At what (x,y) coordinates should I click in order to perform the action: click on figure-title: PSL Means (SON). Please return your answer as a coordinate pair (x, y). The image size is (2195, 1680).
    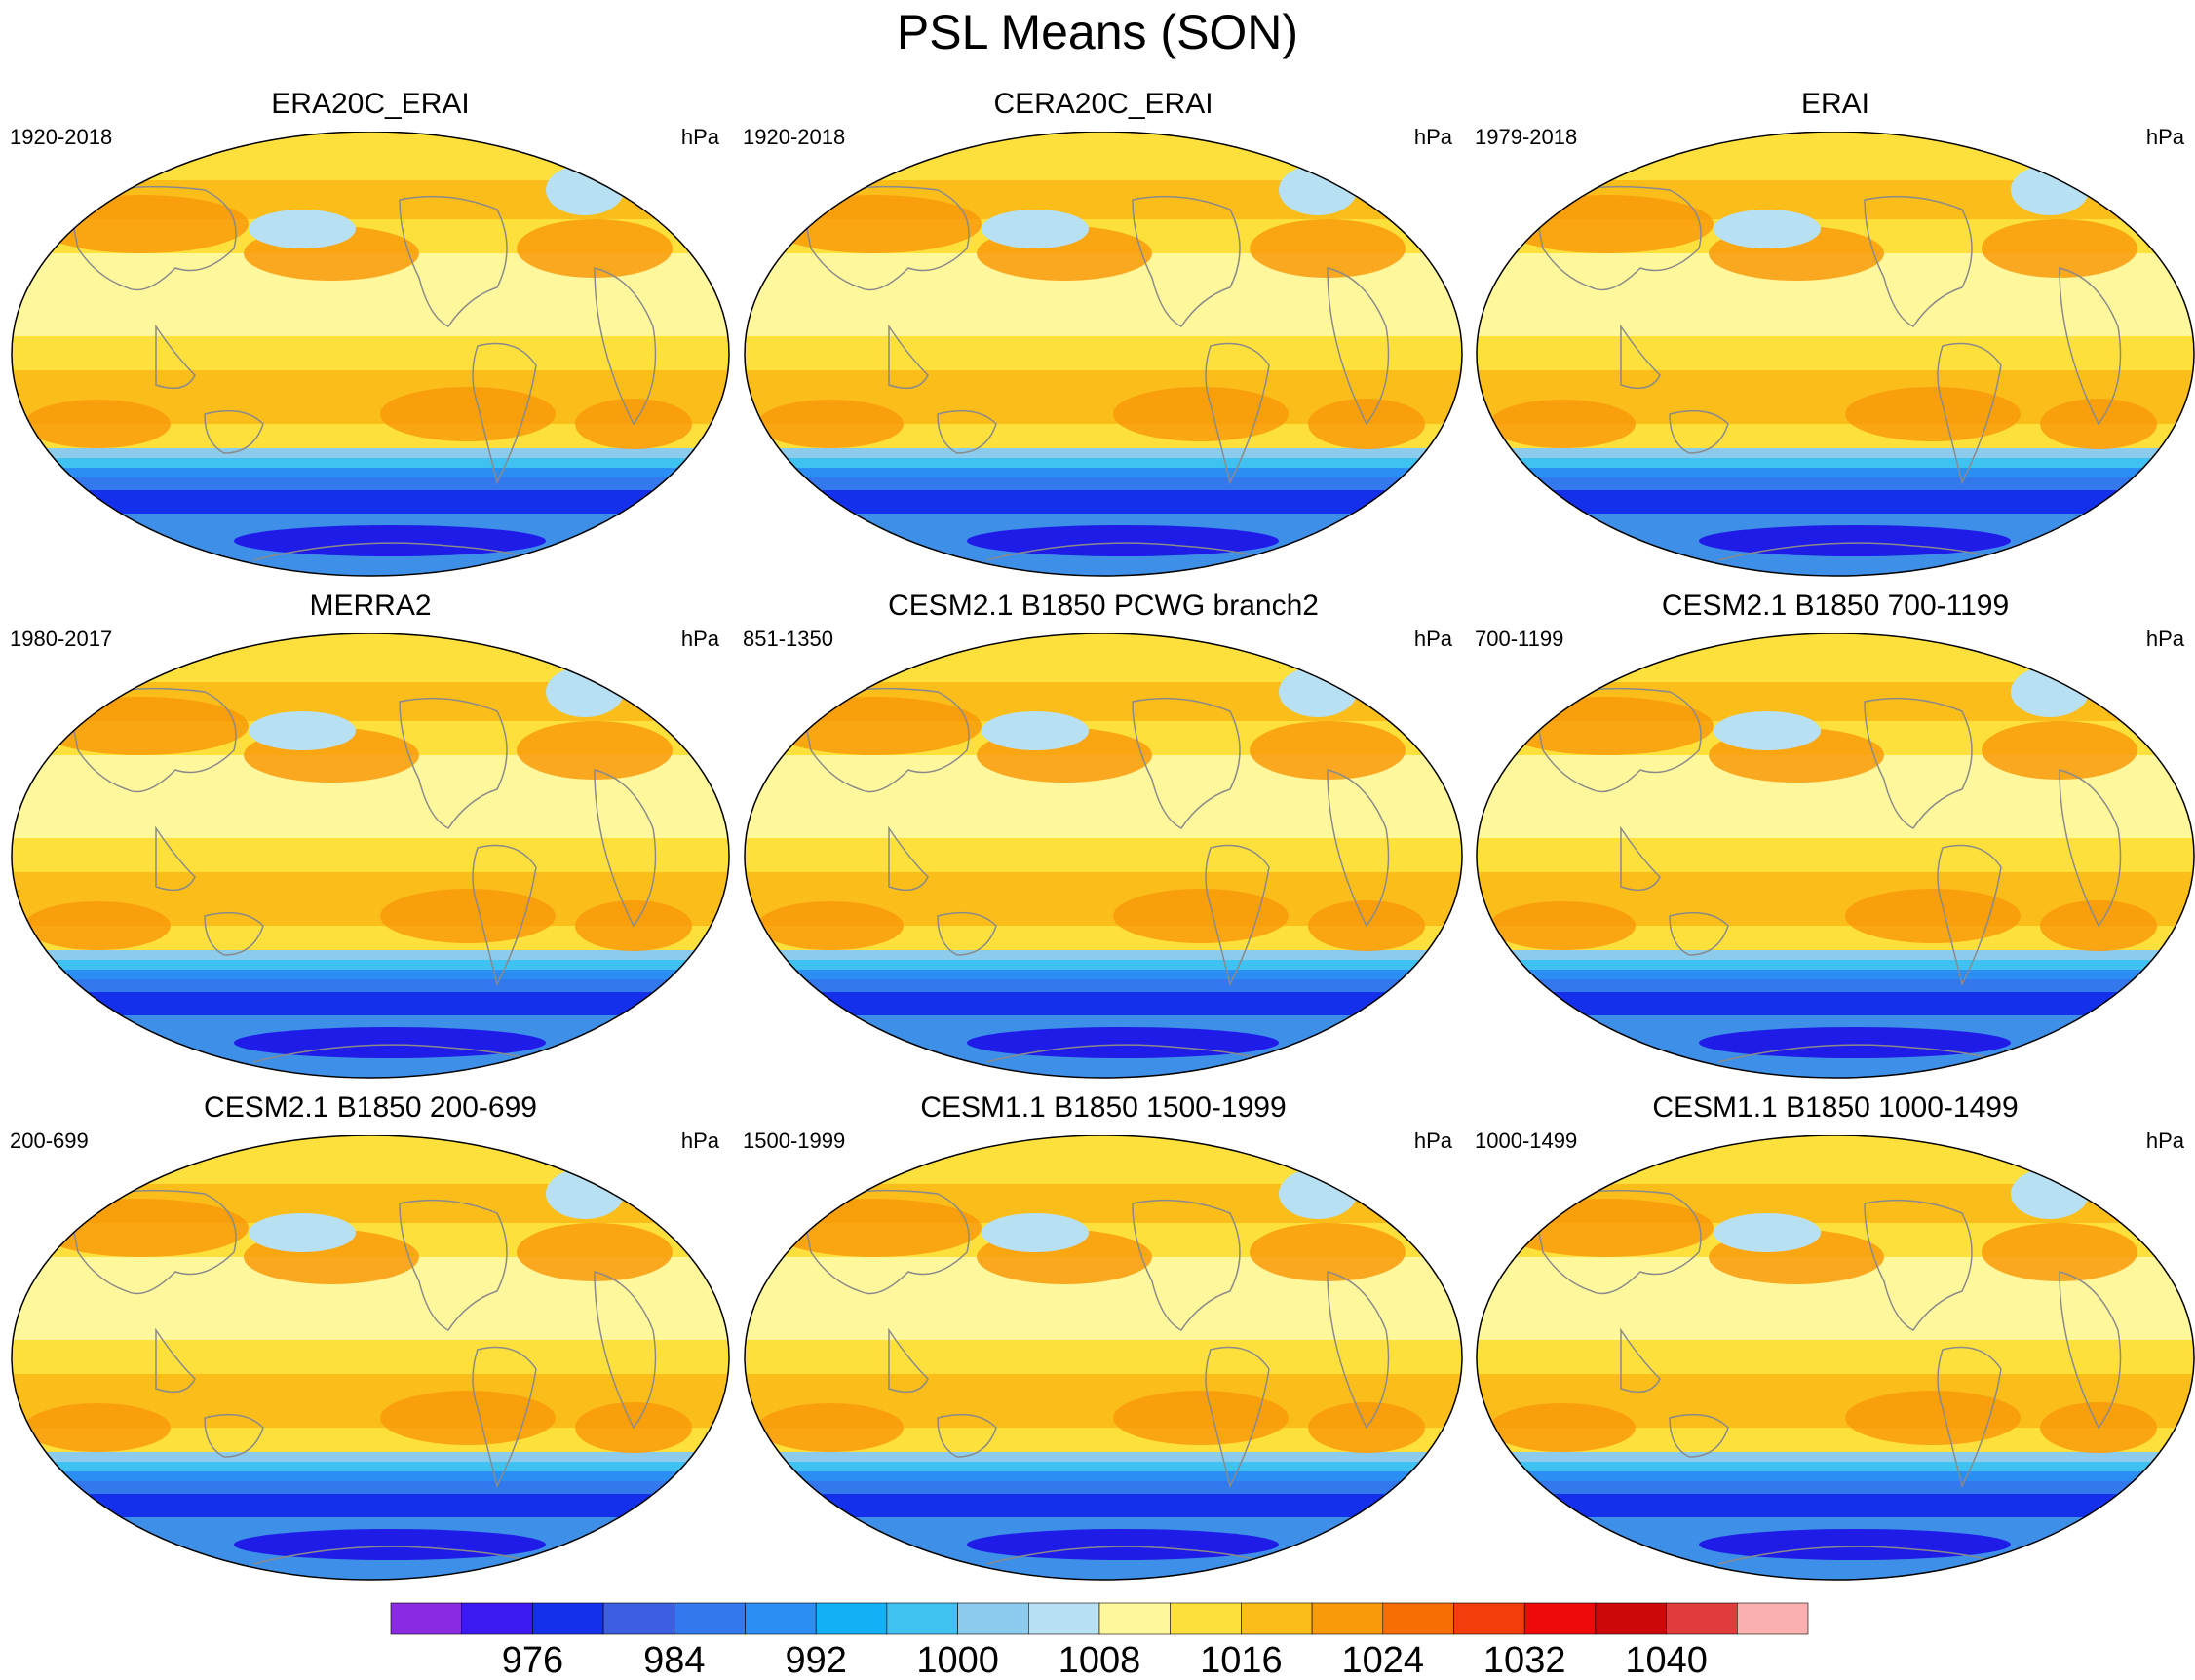
    Looking at the image, I should click on (1097, 32).